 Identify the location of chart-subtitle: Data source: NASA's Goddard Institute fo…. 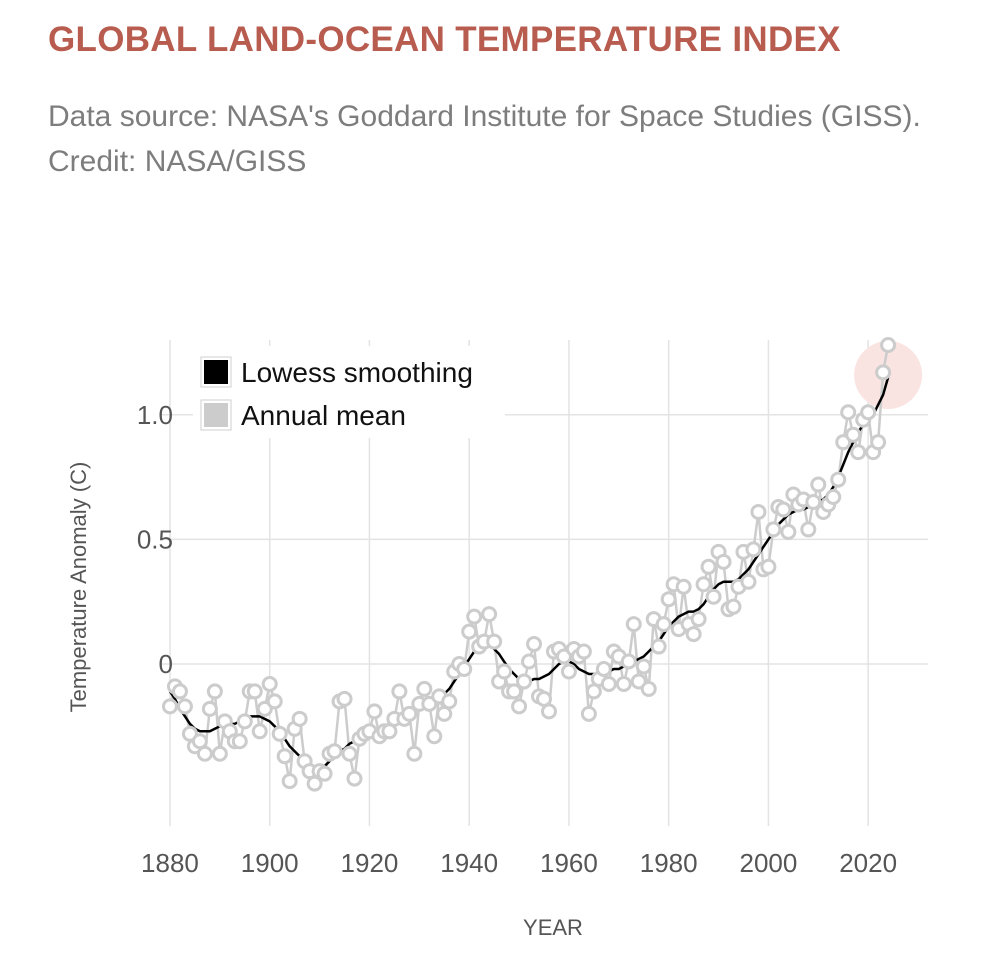
(484, 139).